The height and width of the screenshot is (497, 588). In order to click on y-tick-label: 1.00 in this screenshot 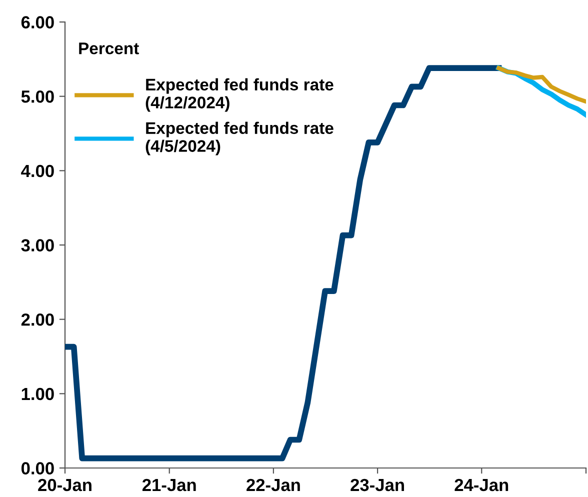, I will do `click(38, 394)`.